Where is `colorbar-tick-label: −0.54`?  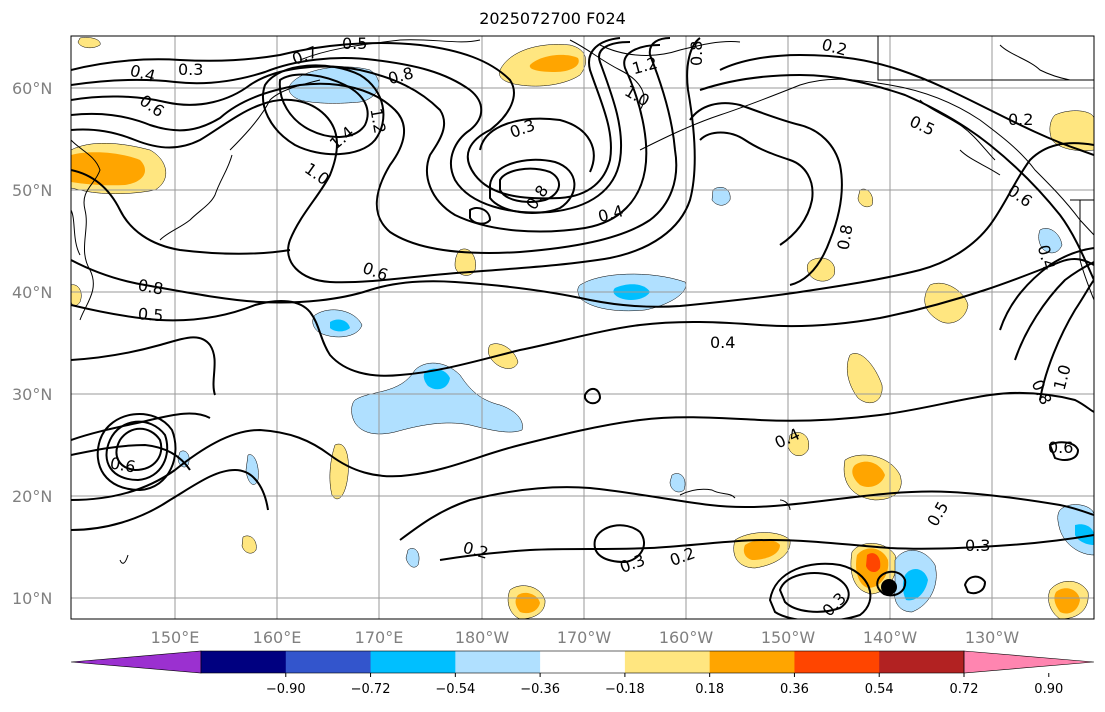 colorbar-tick-label: −0.54 is located at coordinates (455, 689).